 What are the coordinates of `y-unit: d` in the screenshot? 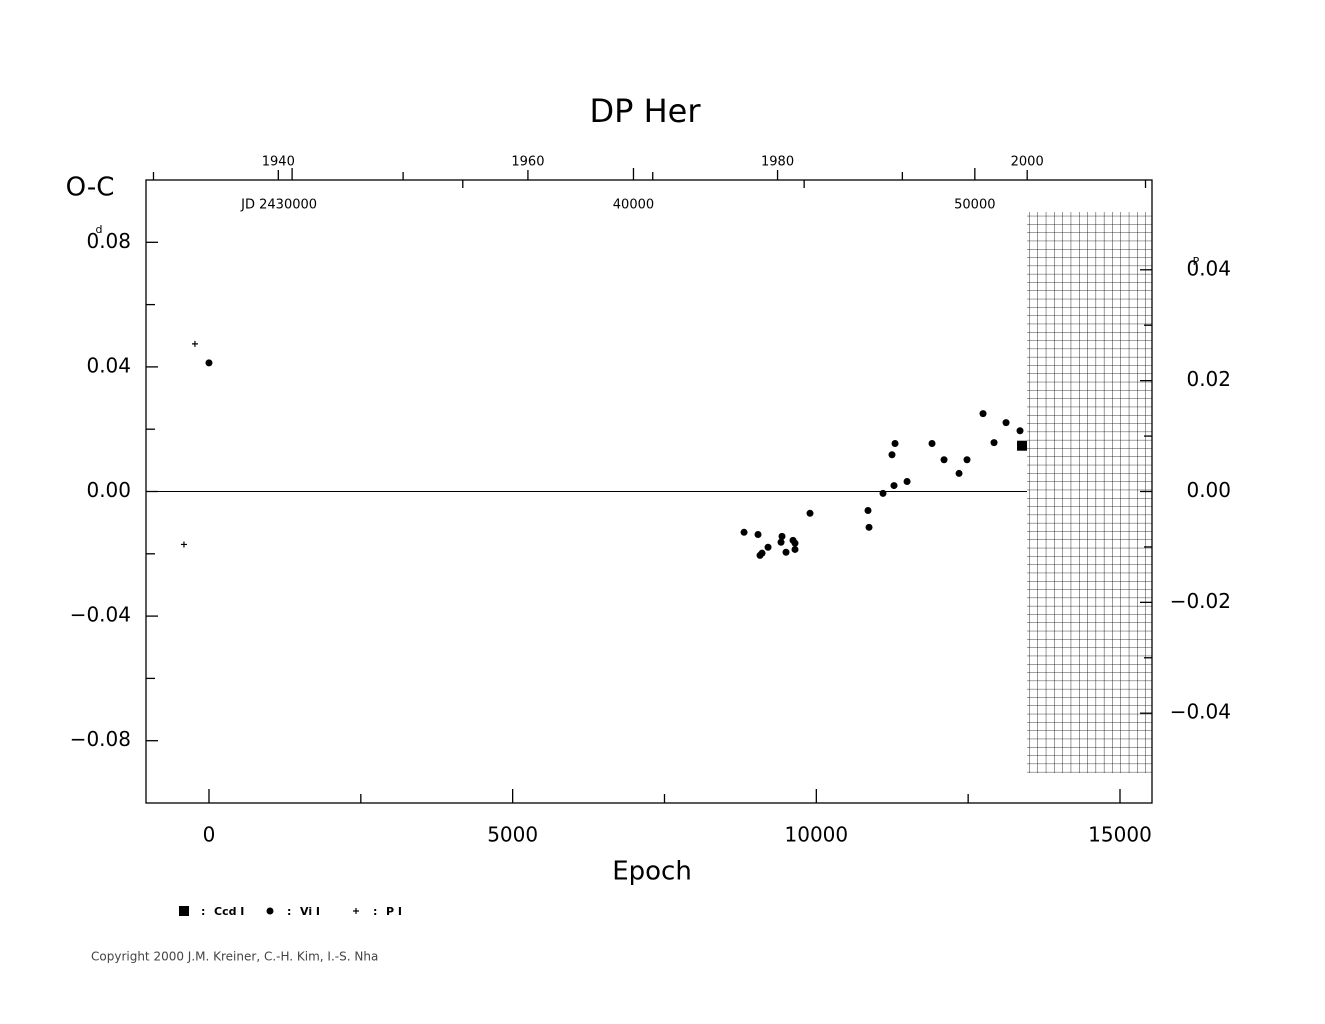 It's located at (99, 229).